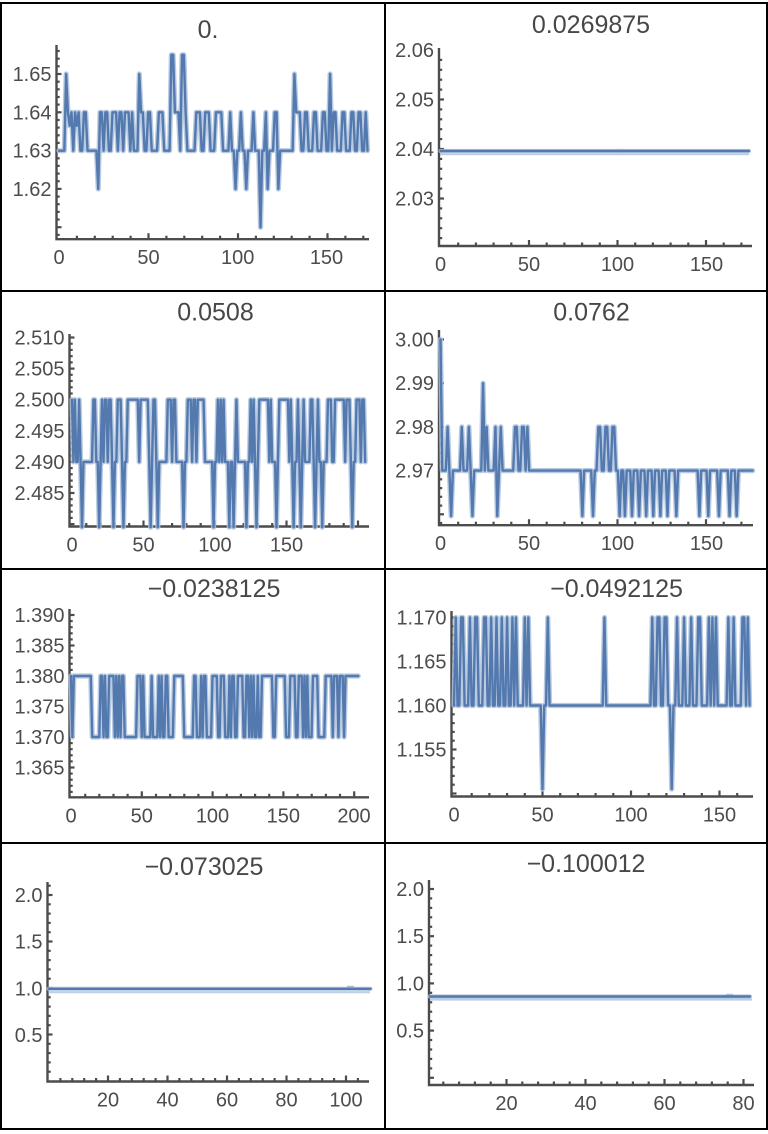 This screenshot has height=1134, width=768. Describe the element at coordinates (39, 432) in the screenshot. I see `svg-text: 2.495` at that location.